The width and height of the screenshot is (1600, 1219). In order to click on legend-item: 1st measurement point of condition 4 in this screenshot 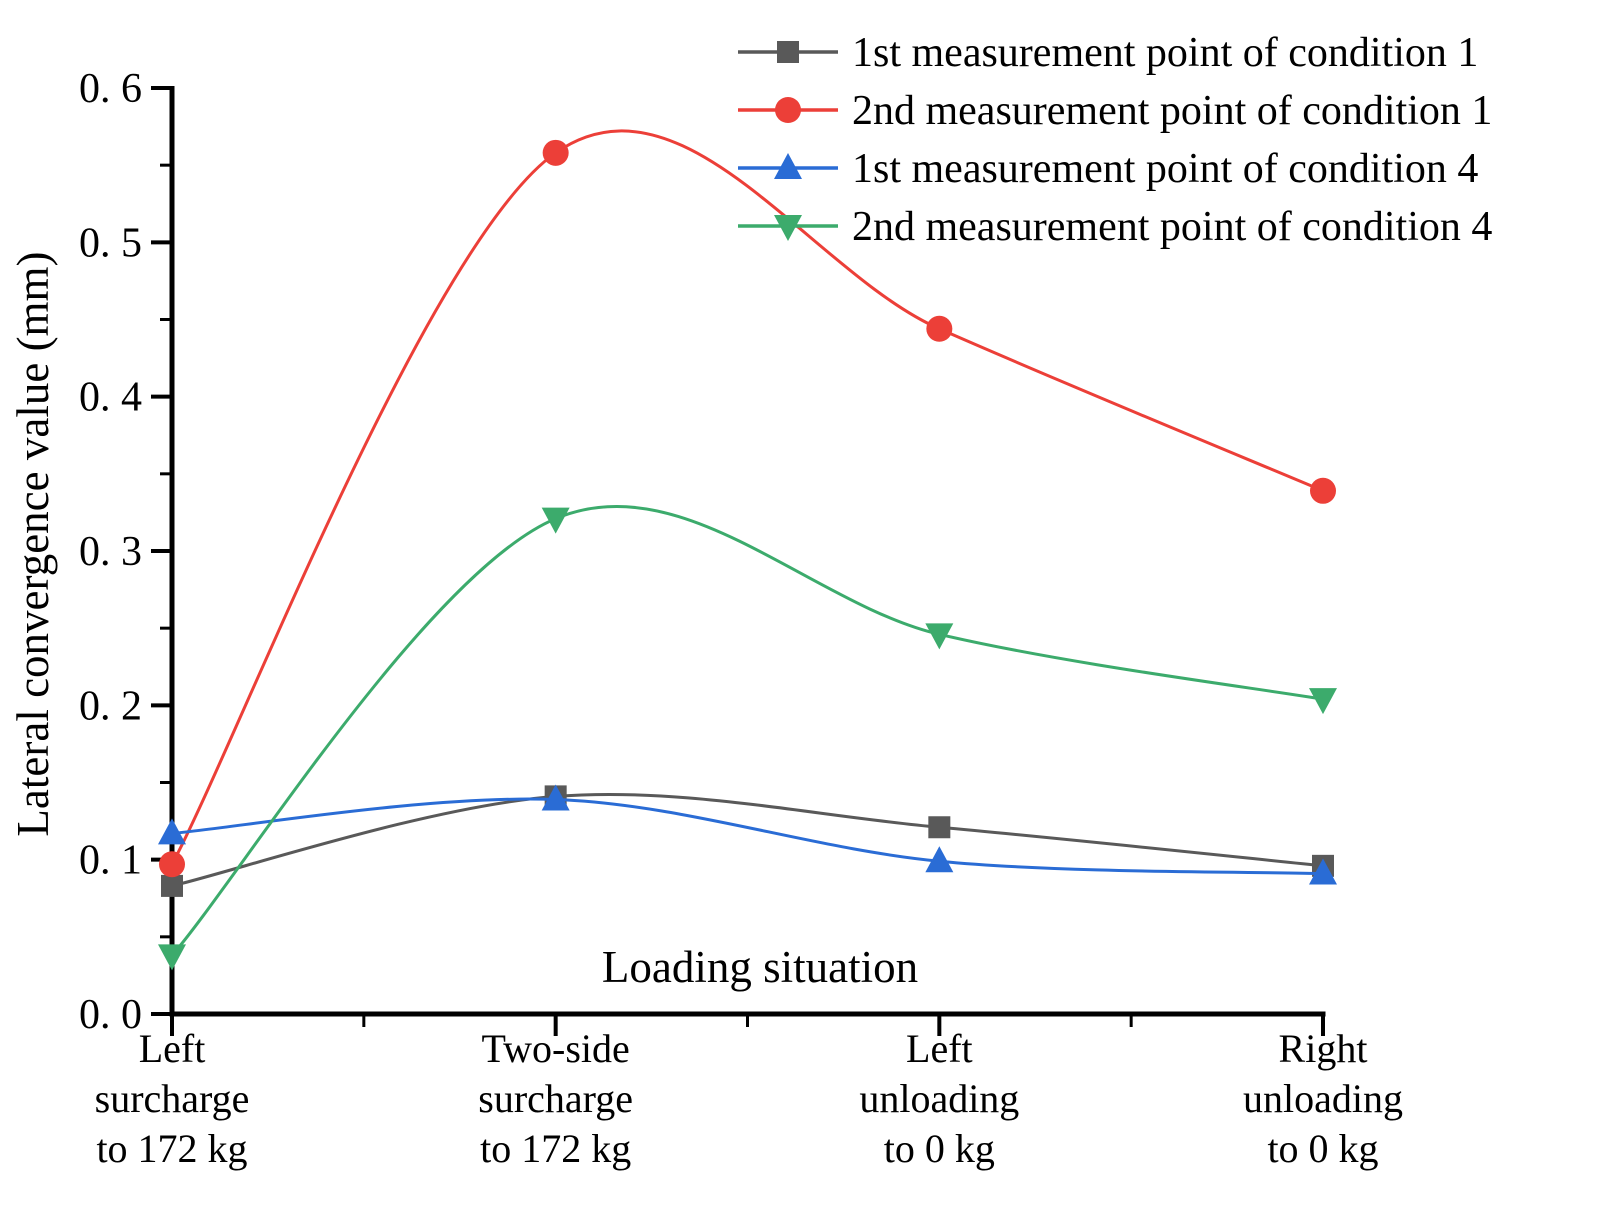, I will do `click(1108, 169)`.